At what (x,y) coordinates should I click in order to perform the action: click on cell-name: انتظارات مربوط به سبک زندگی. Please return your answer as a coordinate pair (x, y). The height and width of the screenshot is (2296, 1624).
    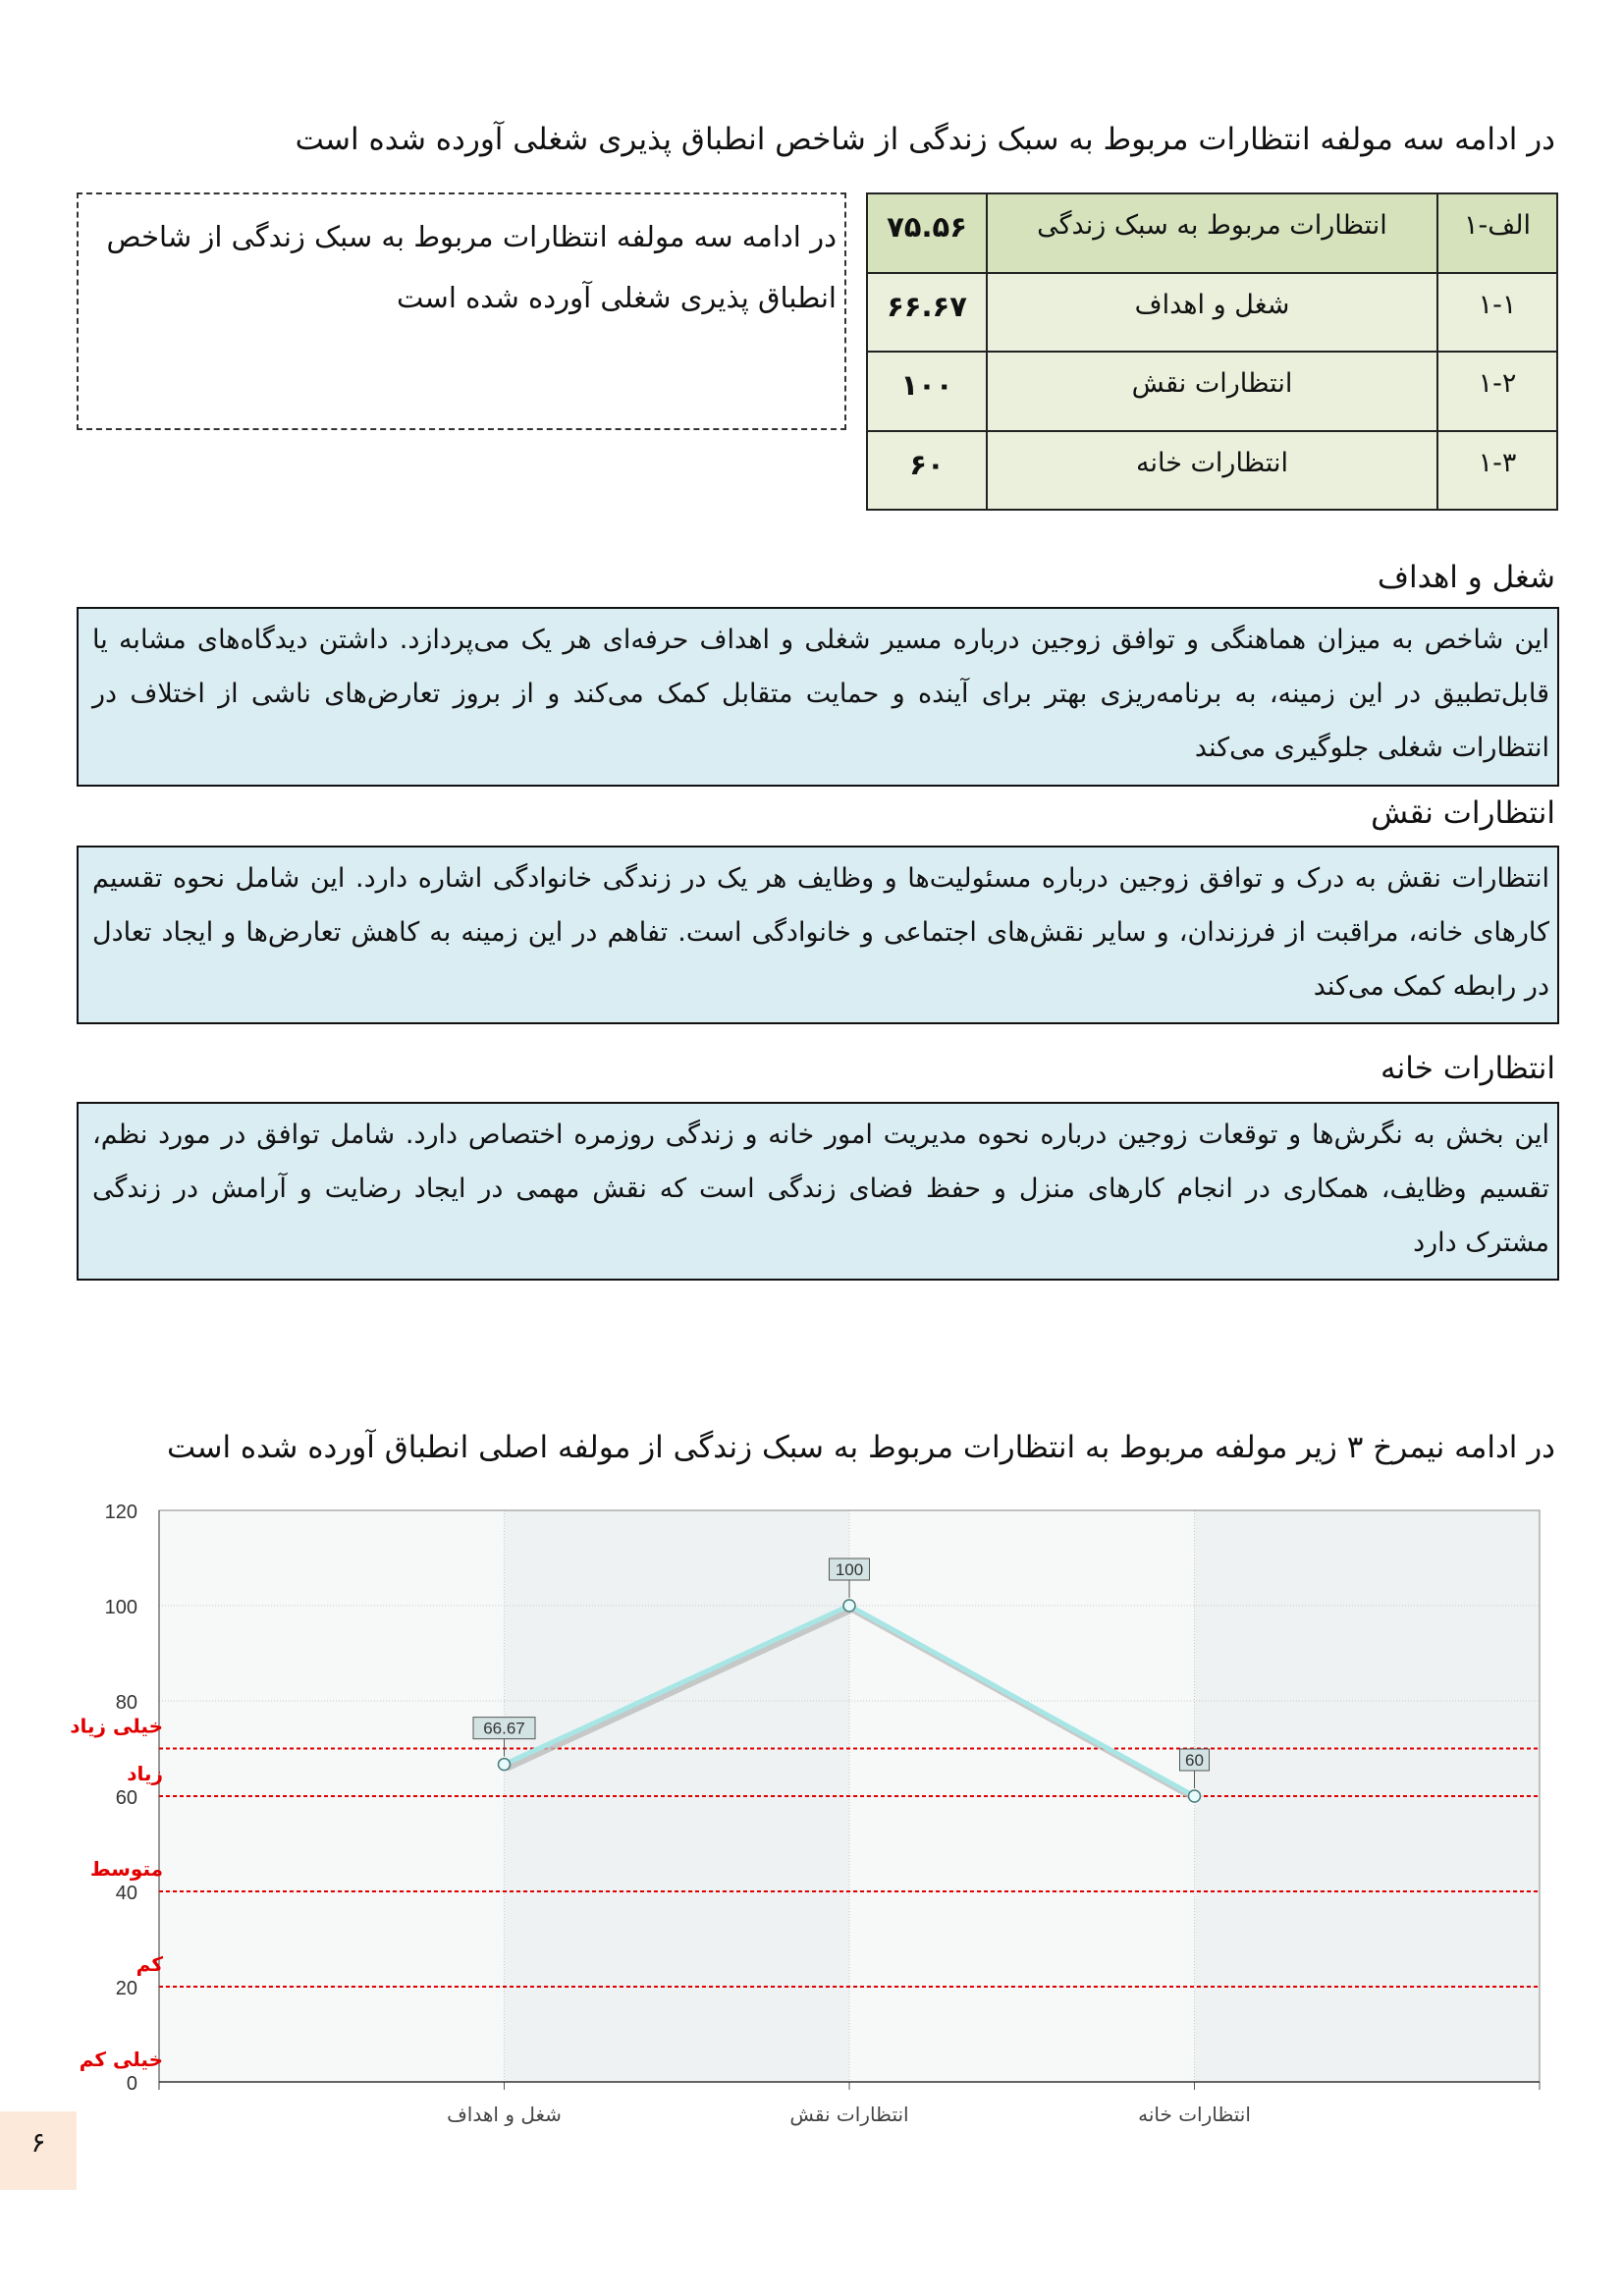
    Looking at the image, I should click on (1212, 233).